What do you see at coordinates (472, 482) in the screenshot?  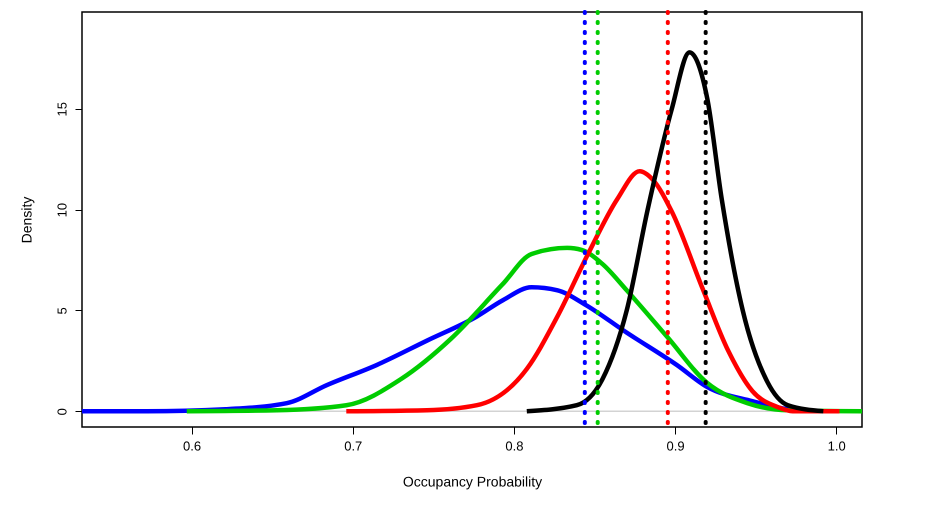 I see `x-axis-title: Occupancy Probability` at bounding box center [472, 482].